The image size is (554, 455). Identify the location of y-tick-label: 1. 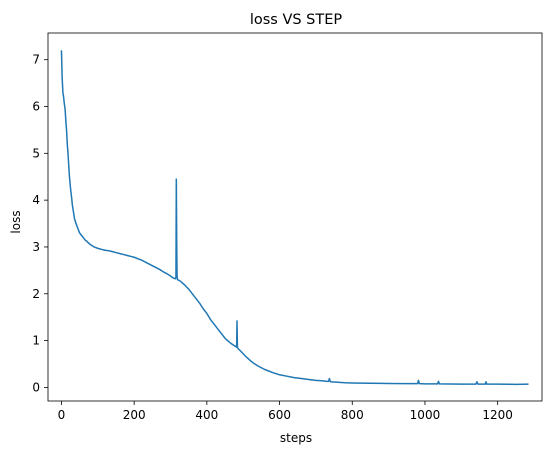
(36, 341).